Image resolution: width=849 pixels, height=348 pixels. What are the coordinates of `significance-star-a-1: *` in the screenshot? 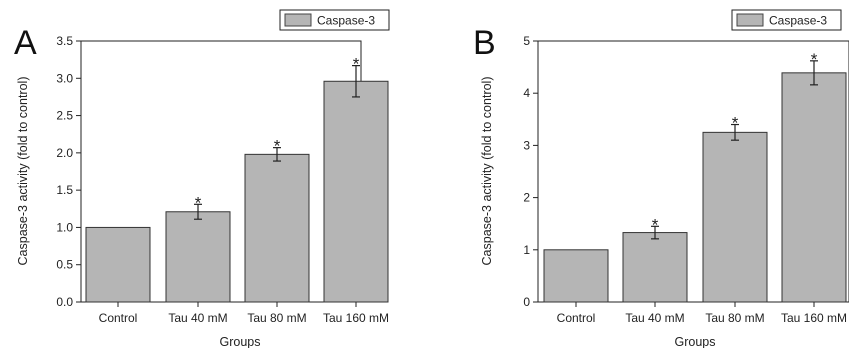 It's located at (198, 202).